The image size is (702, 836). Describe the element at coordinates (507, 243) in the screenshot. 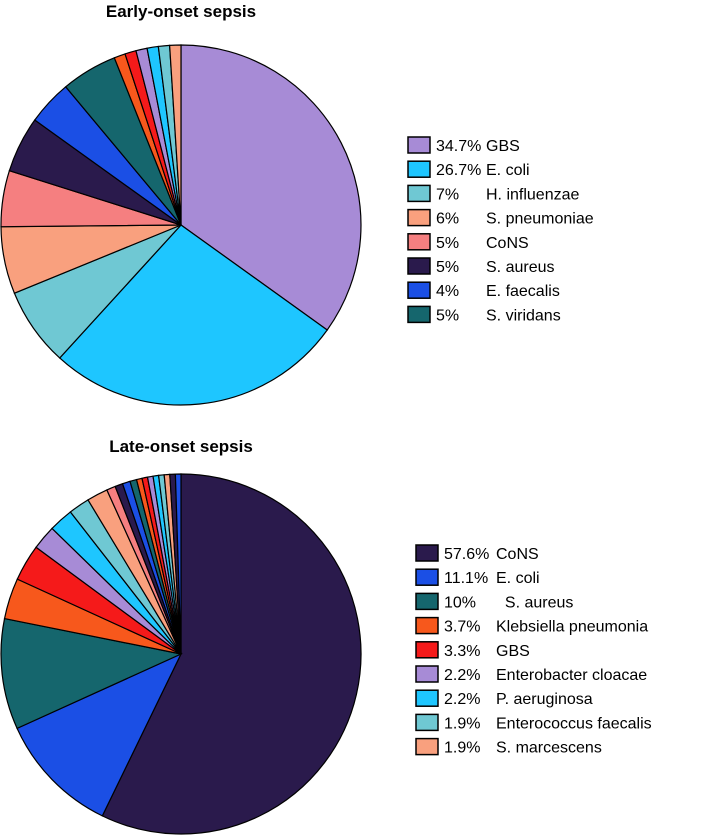

I see `early-legend-label-cons: CoNS` at that location.